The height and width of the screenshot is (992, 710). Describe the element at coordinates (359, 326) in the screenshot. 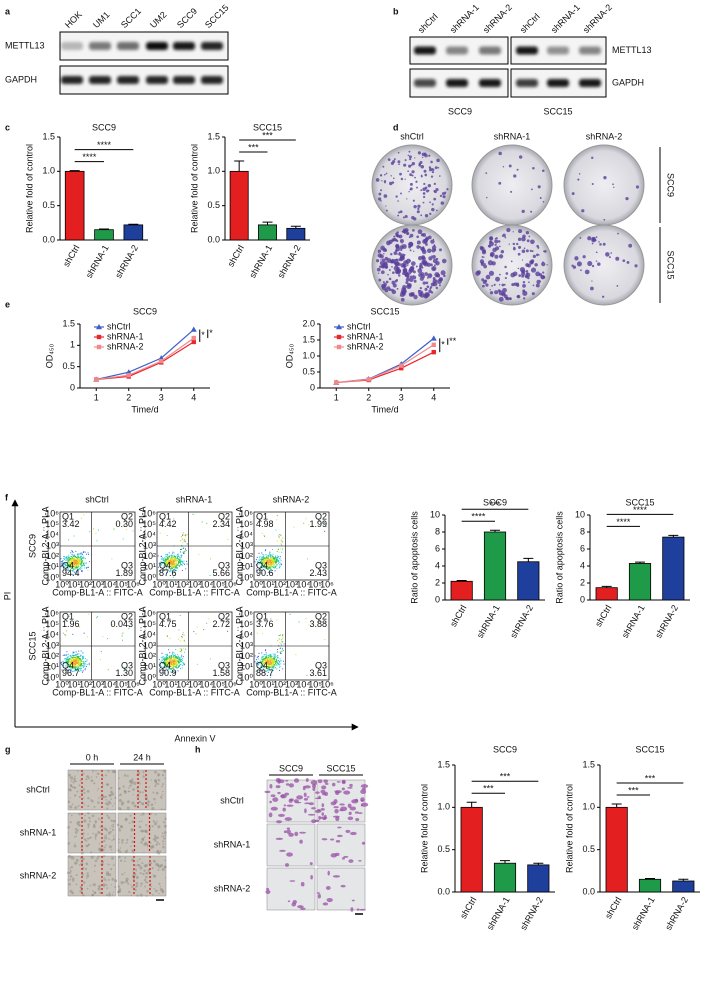

I see `legend-label: shCtrl` at that location.